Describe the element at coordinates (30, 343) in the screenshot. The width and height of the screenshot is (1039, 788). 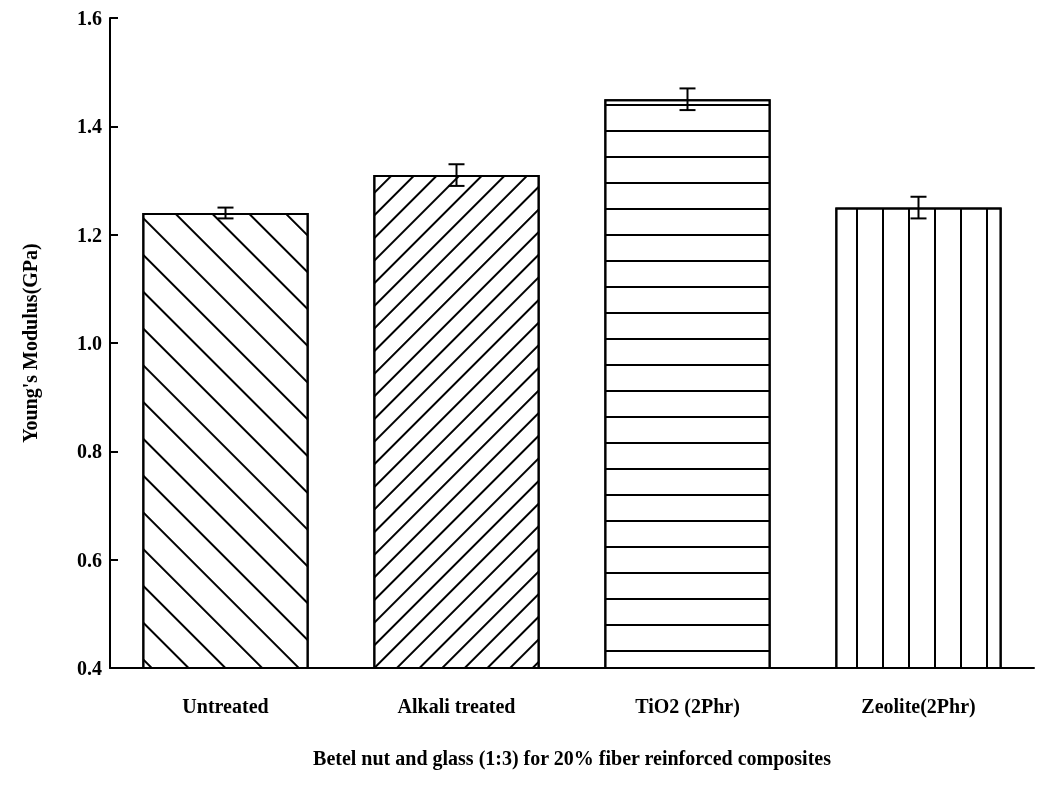
I see `y-axis-title: Young's Modulus(GPa)` at that location.